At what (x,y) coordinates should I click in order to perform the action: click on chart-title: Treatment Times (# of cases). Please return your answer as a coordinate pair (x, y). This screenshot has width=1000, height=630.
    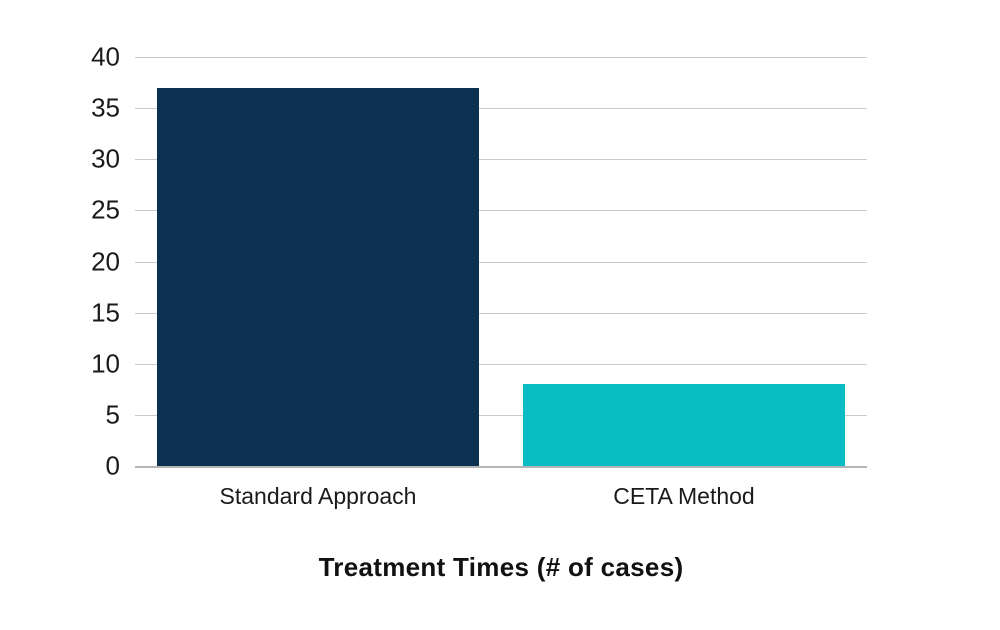
    Looking at the image, I should click on (501, 567).